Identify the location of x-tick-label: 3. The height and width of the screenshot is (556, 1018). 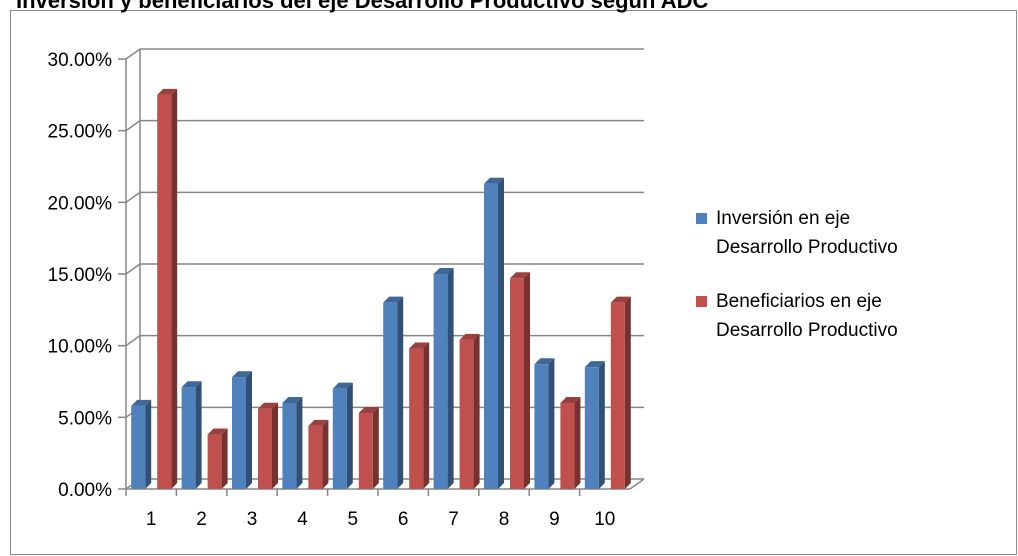
(252, 519).